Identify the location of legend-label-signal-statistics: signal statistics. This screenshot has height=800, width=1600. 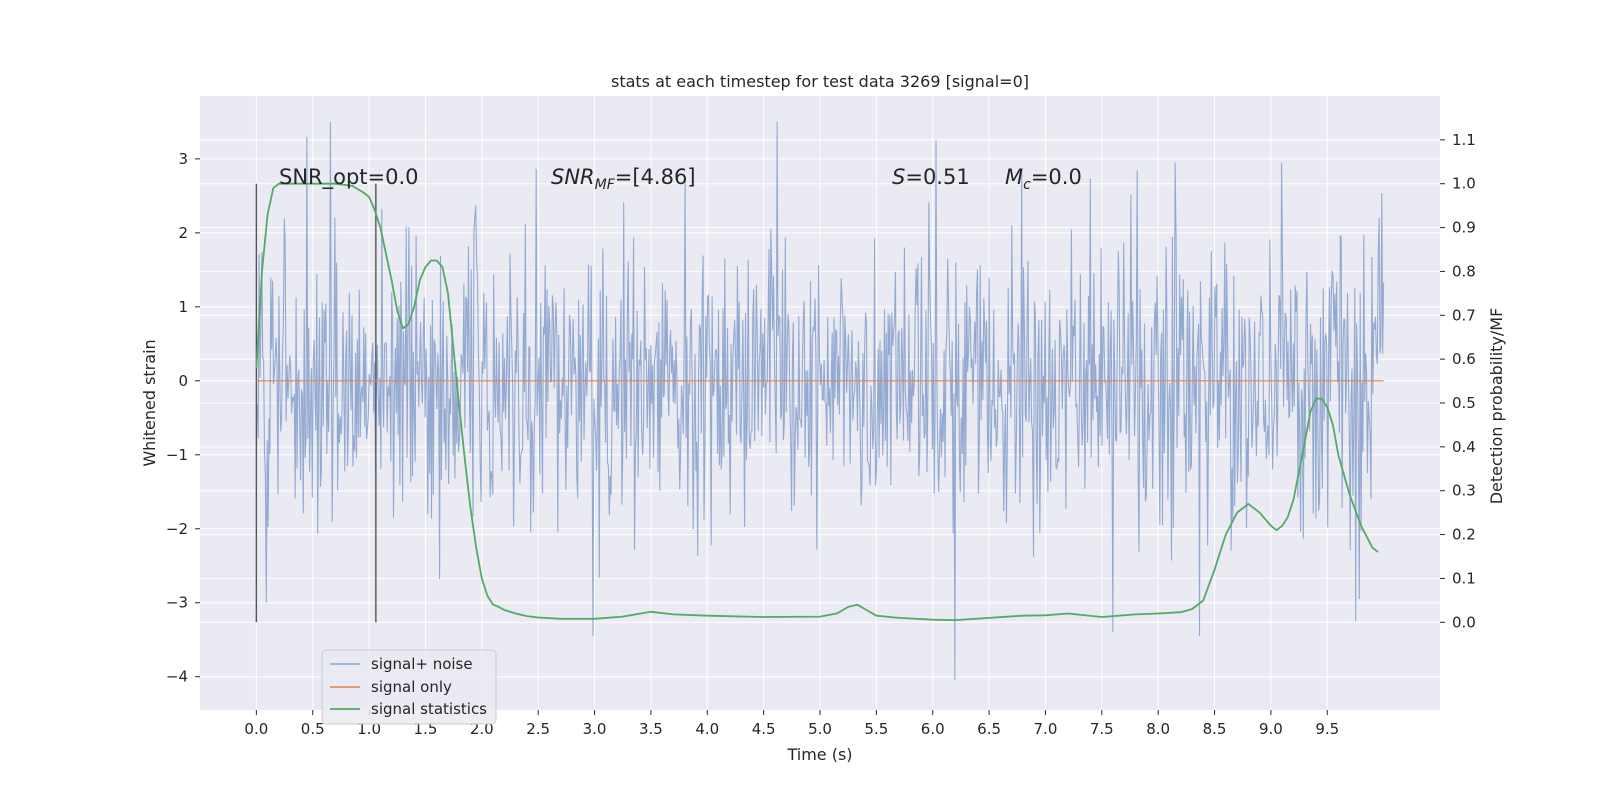
(429, 709).